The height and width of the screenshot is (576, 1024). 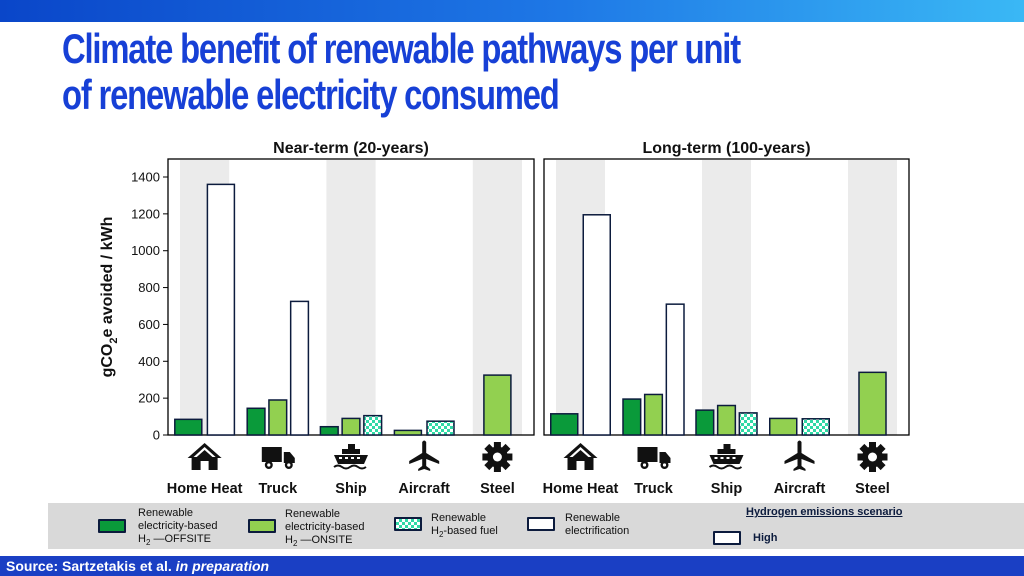 What do you see at coordinates (597, 524) in the screenshot?
I see `legend-label-electrification: Renewable electrification` at bounding box center [597, 524].